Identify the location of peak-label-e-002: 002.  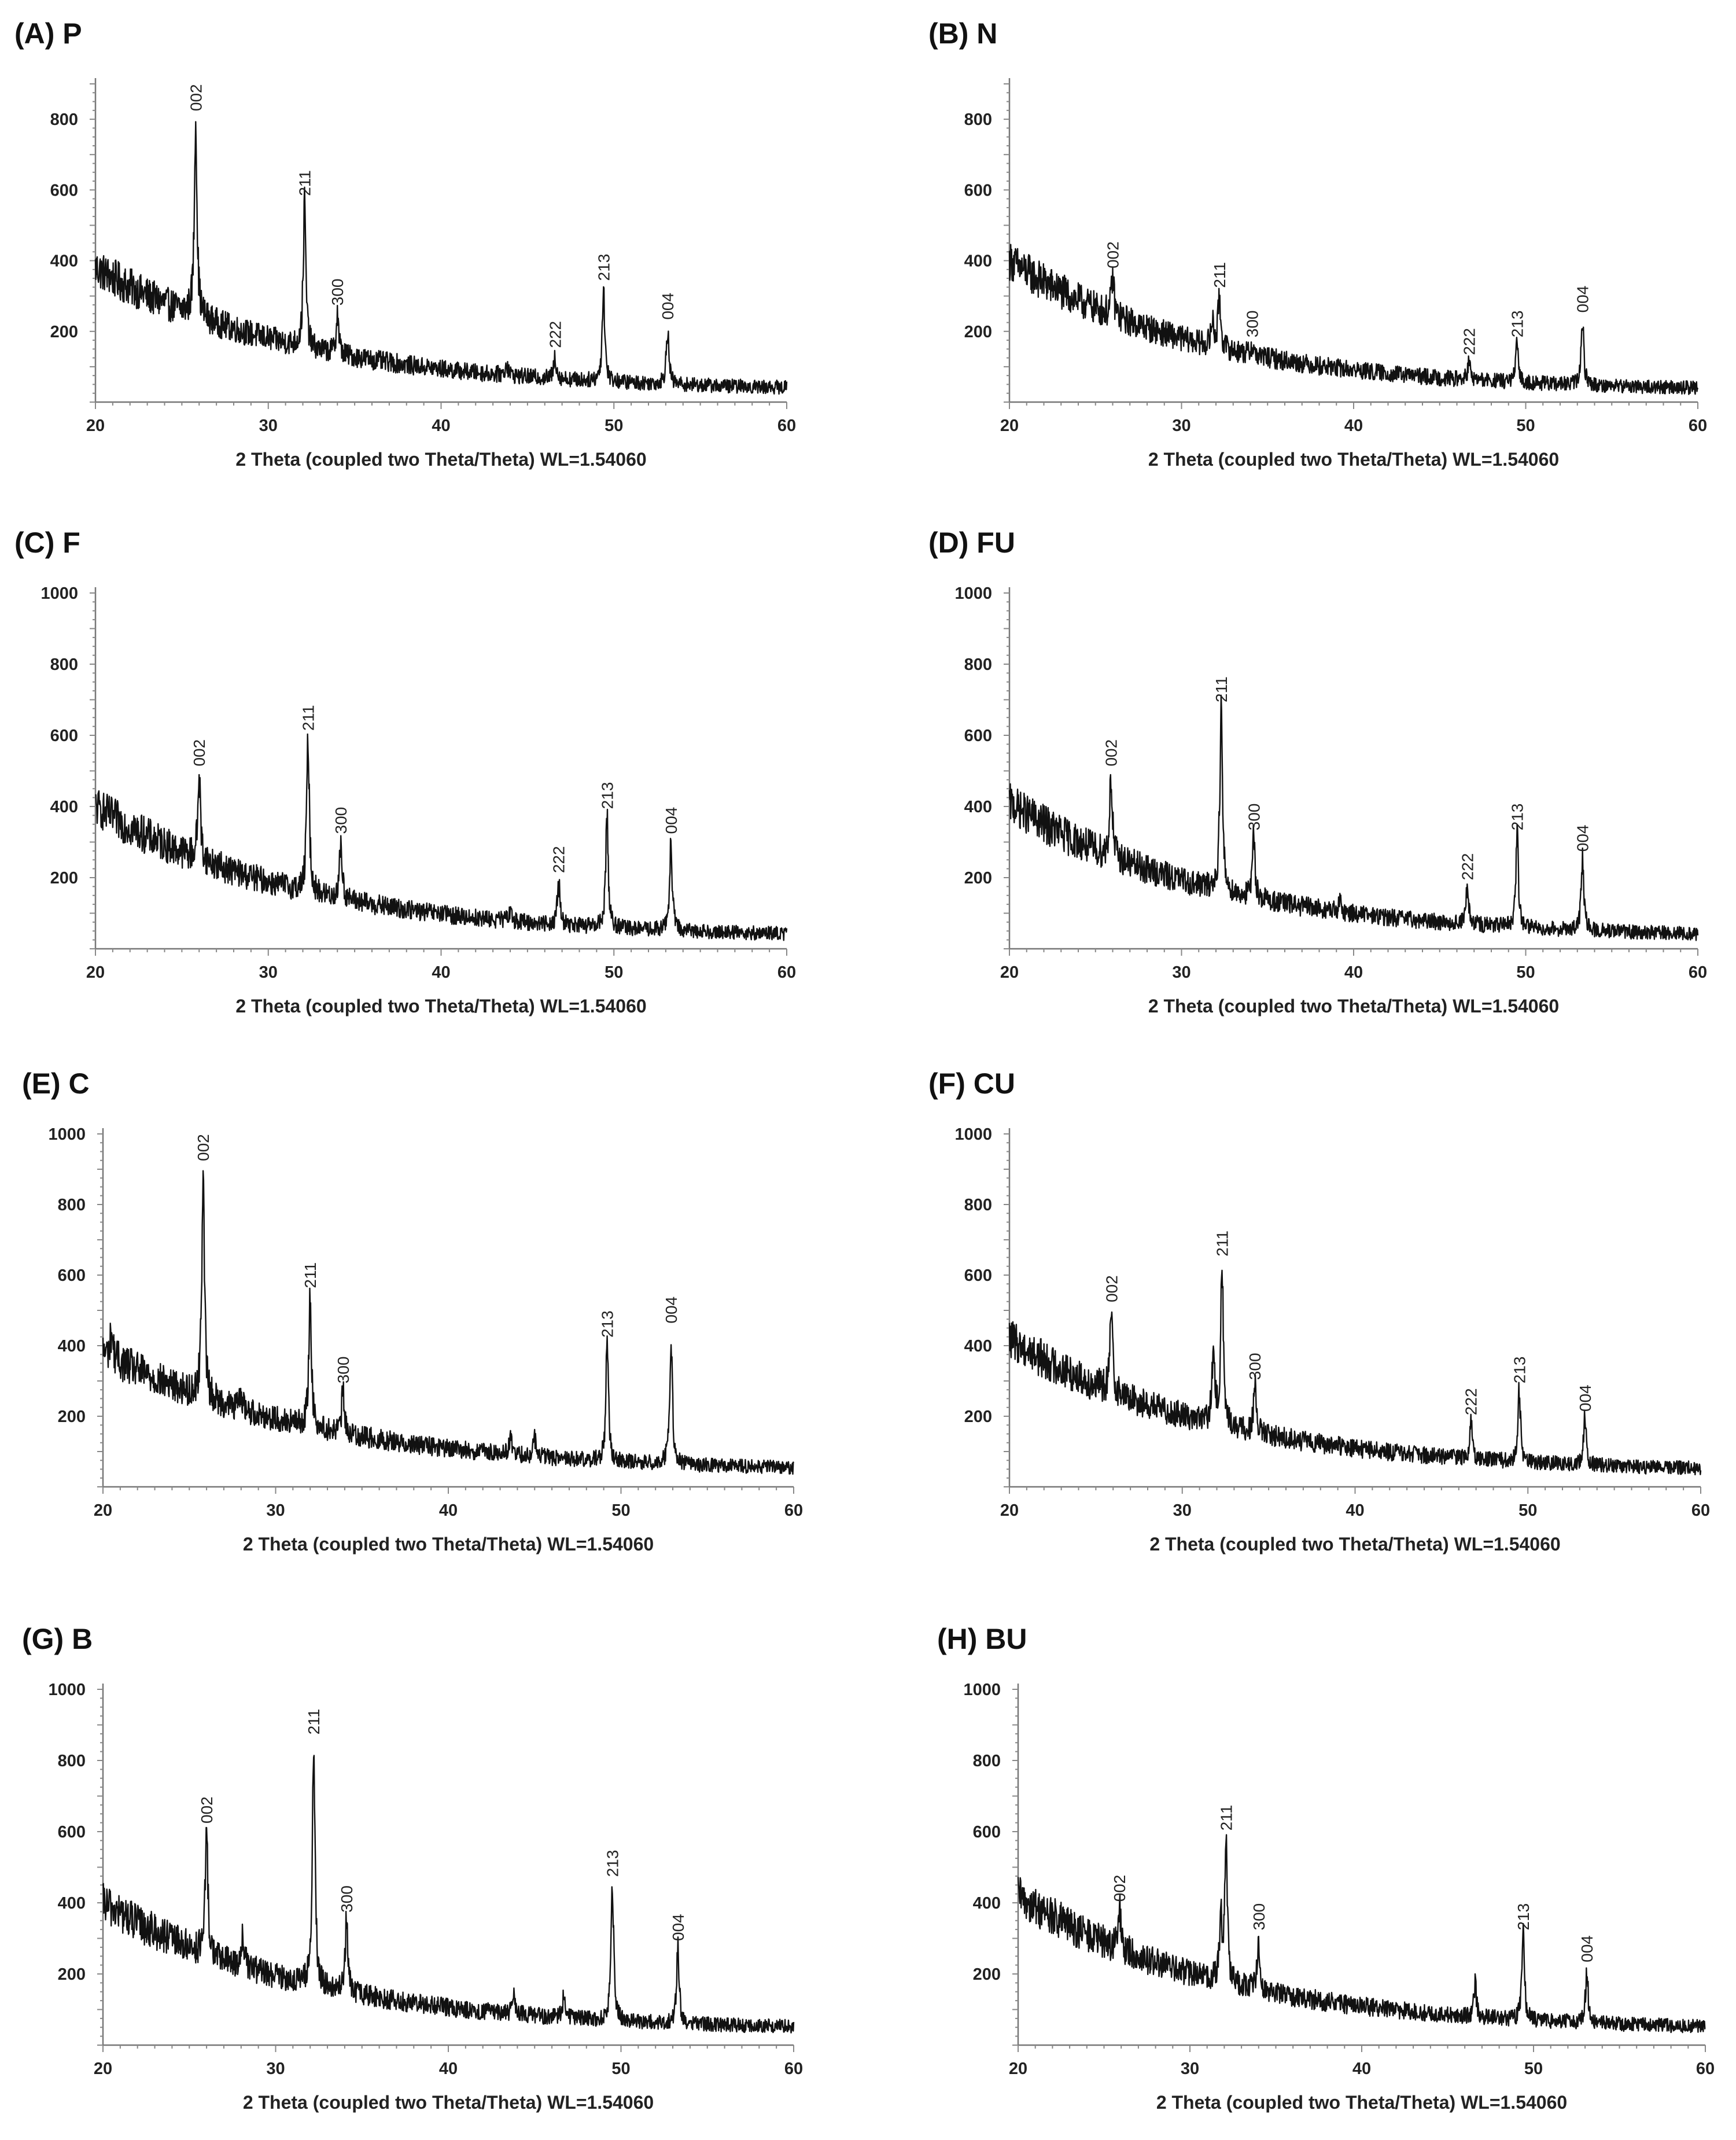
(203, 1147).